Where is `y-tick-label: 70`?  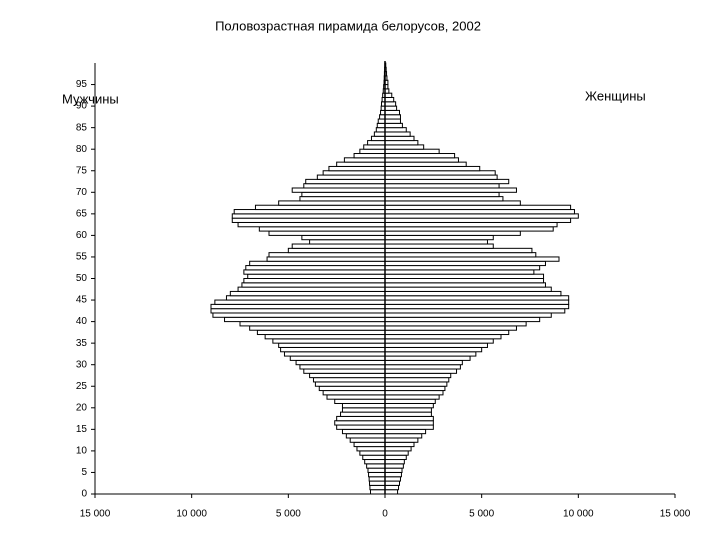 y-tick-label: 70 is located at coordinates (82, 192).